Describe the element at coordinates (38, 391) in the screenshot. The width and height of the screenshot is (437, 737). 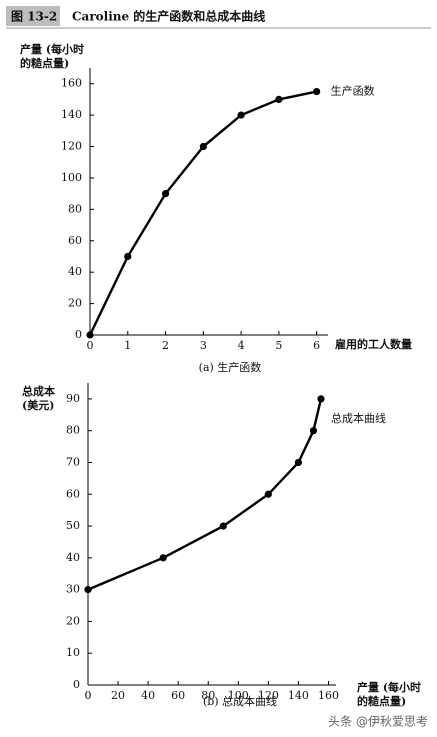
I see `y-axis-label: 总成本` at that location.